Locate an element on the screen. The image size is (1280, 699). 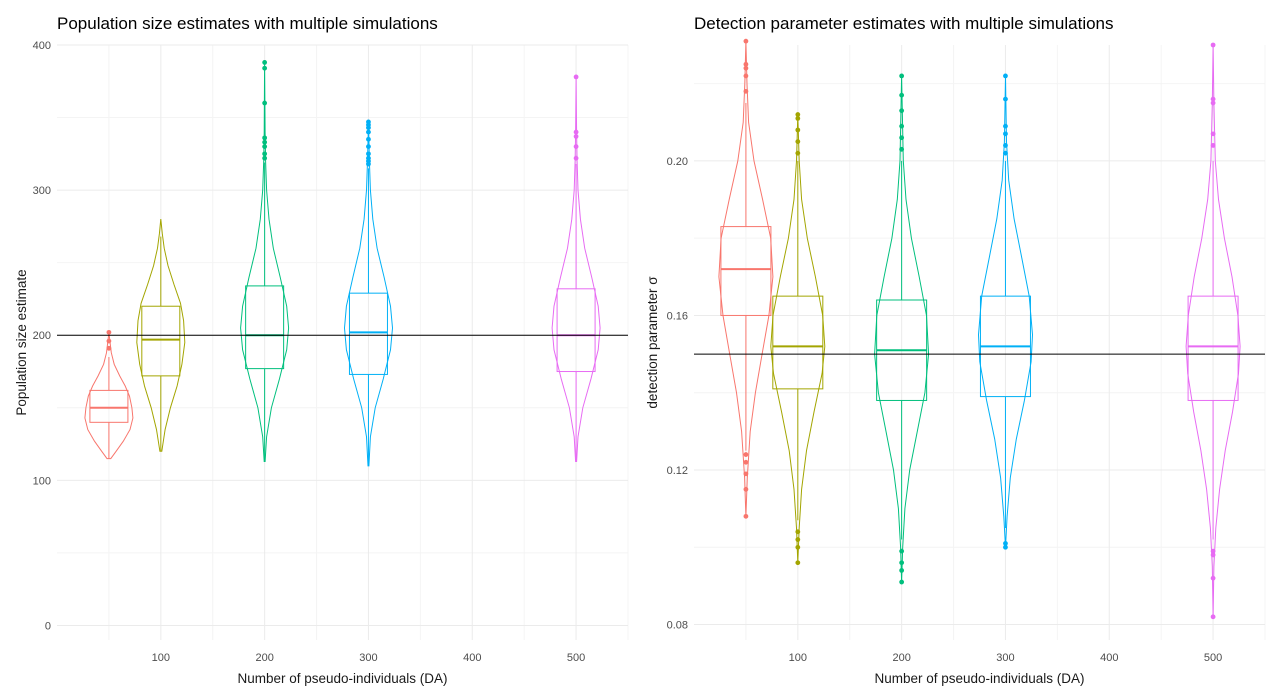
y-tick-label: 0.20 is located at coordinates (677, 162).